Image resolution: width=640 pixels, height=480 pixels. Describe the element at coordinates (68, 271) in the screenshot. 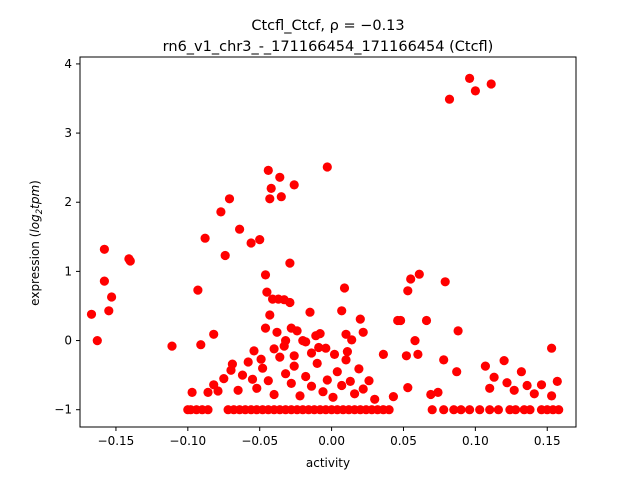

I see `y-tick-label: 1` at that location.